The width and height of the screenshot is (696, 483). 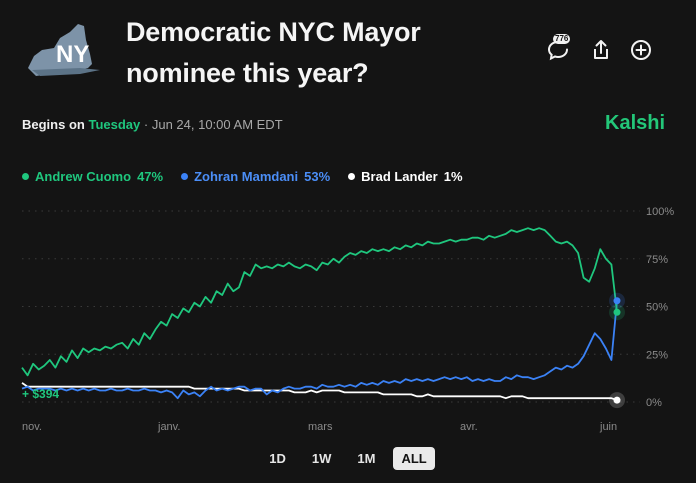 I want to click on legend-item-cuomo: Andrew Cuomo 47%, so click(x=92, y=176).